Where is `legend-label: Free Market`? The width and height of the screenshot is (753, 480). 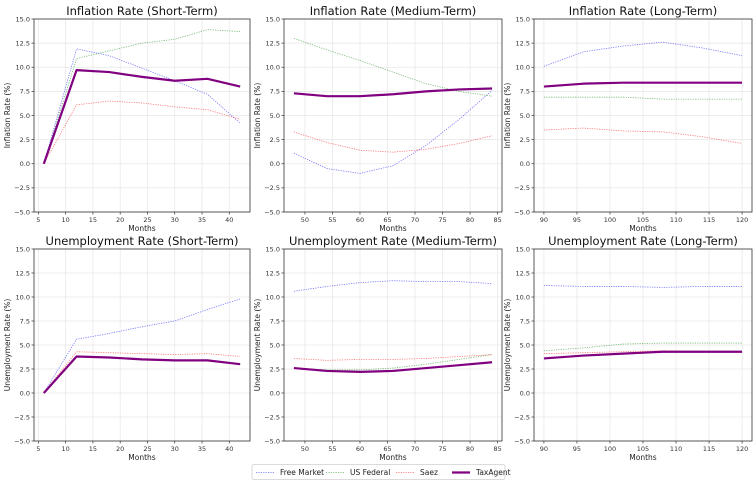 legend-label: Free Market is located at coordinates (302, 472).